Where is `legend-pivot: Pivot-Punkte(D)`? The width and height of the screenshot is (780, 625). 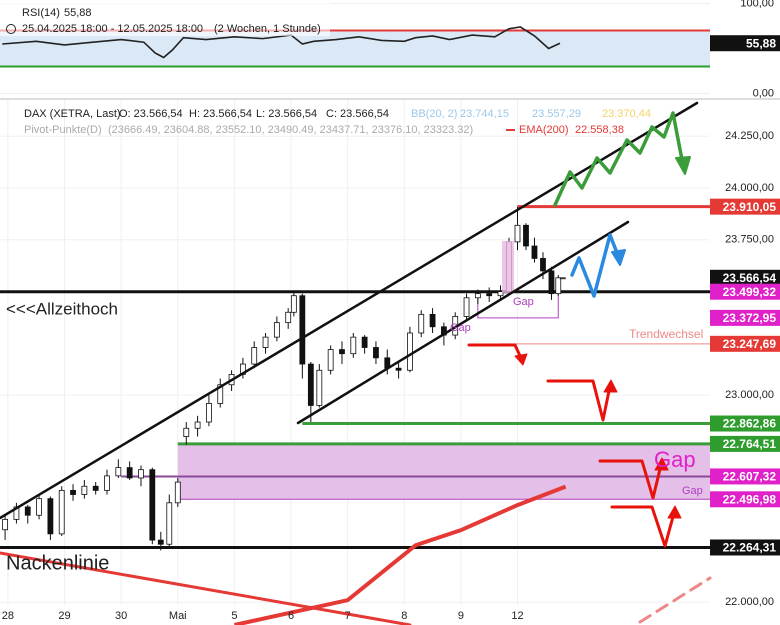
legend-pivot: Pivot-Punkte(D) is located at coordinates (63, 130).